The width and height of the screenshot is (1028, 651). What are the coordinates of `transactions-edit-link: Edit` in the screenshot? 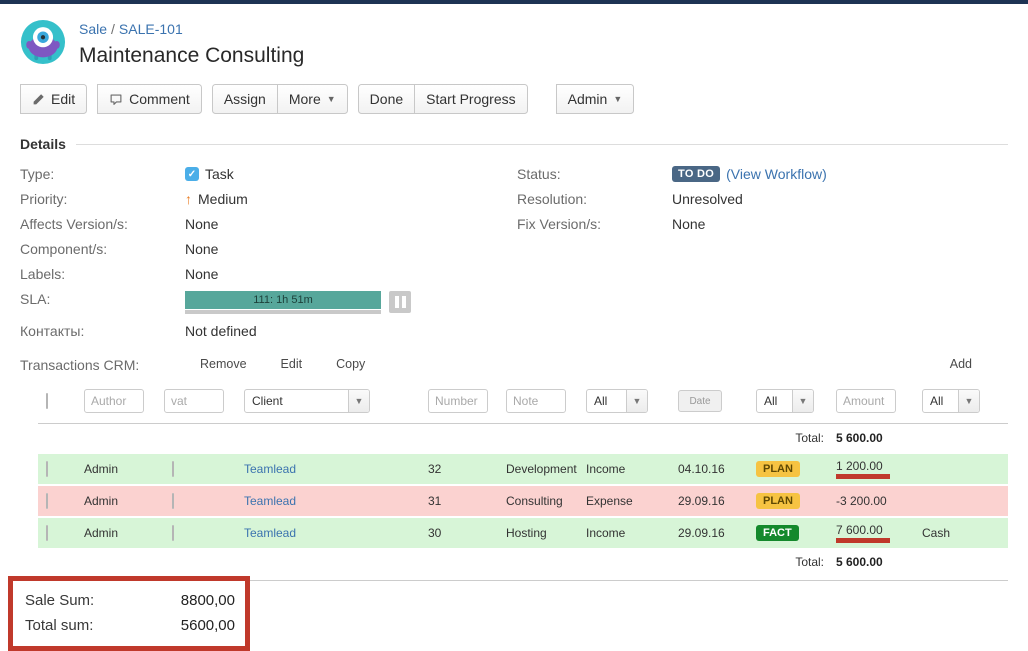 It's located at (291, 364).